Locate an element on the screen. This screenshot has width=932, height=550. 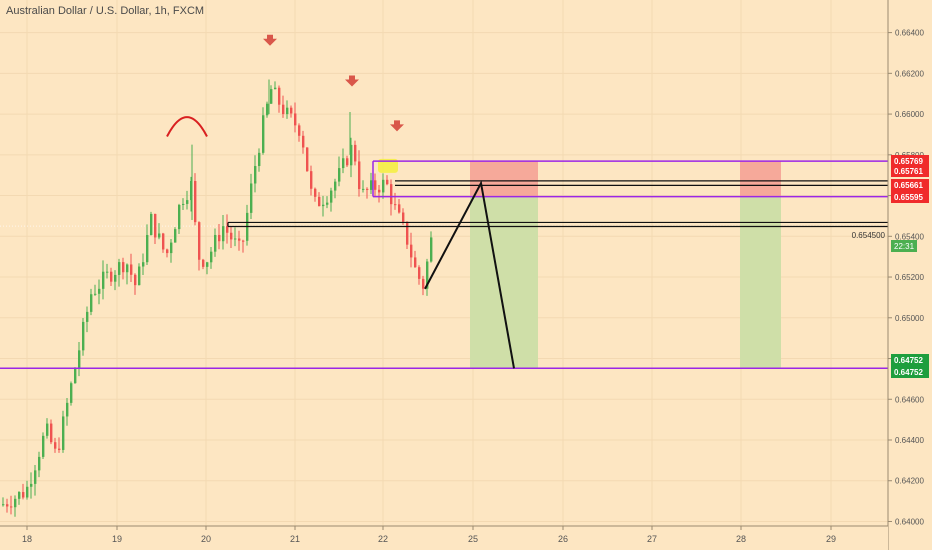
y-tick-label: 0.64400 is located at coordinates (909, 440).